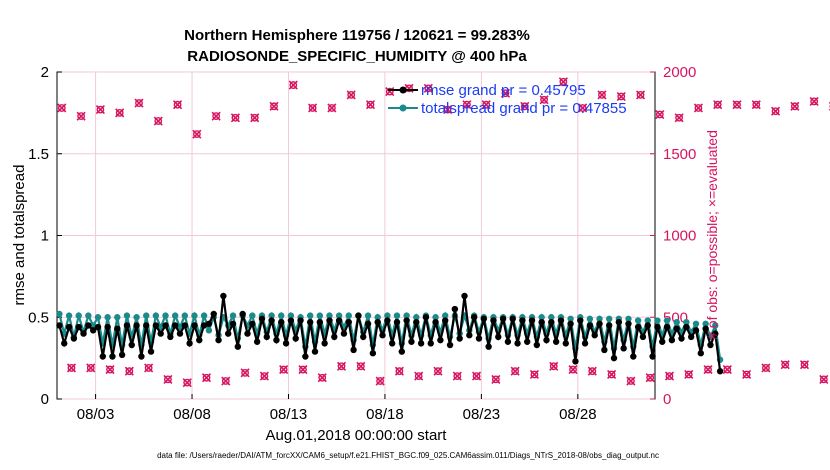  What do you see at coordinates (96, 414) in the screenshot?
I see `x-tick-label: 08/03` at bounding box center [96, 414].